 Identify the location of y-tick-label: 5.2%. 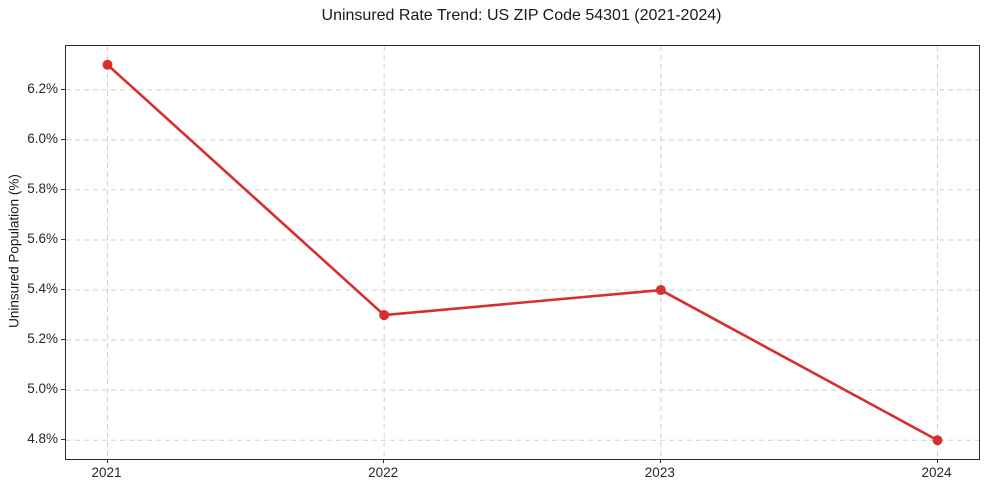
(42, 339).